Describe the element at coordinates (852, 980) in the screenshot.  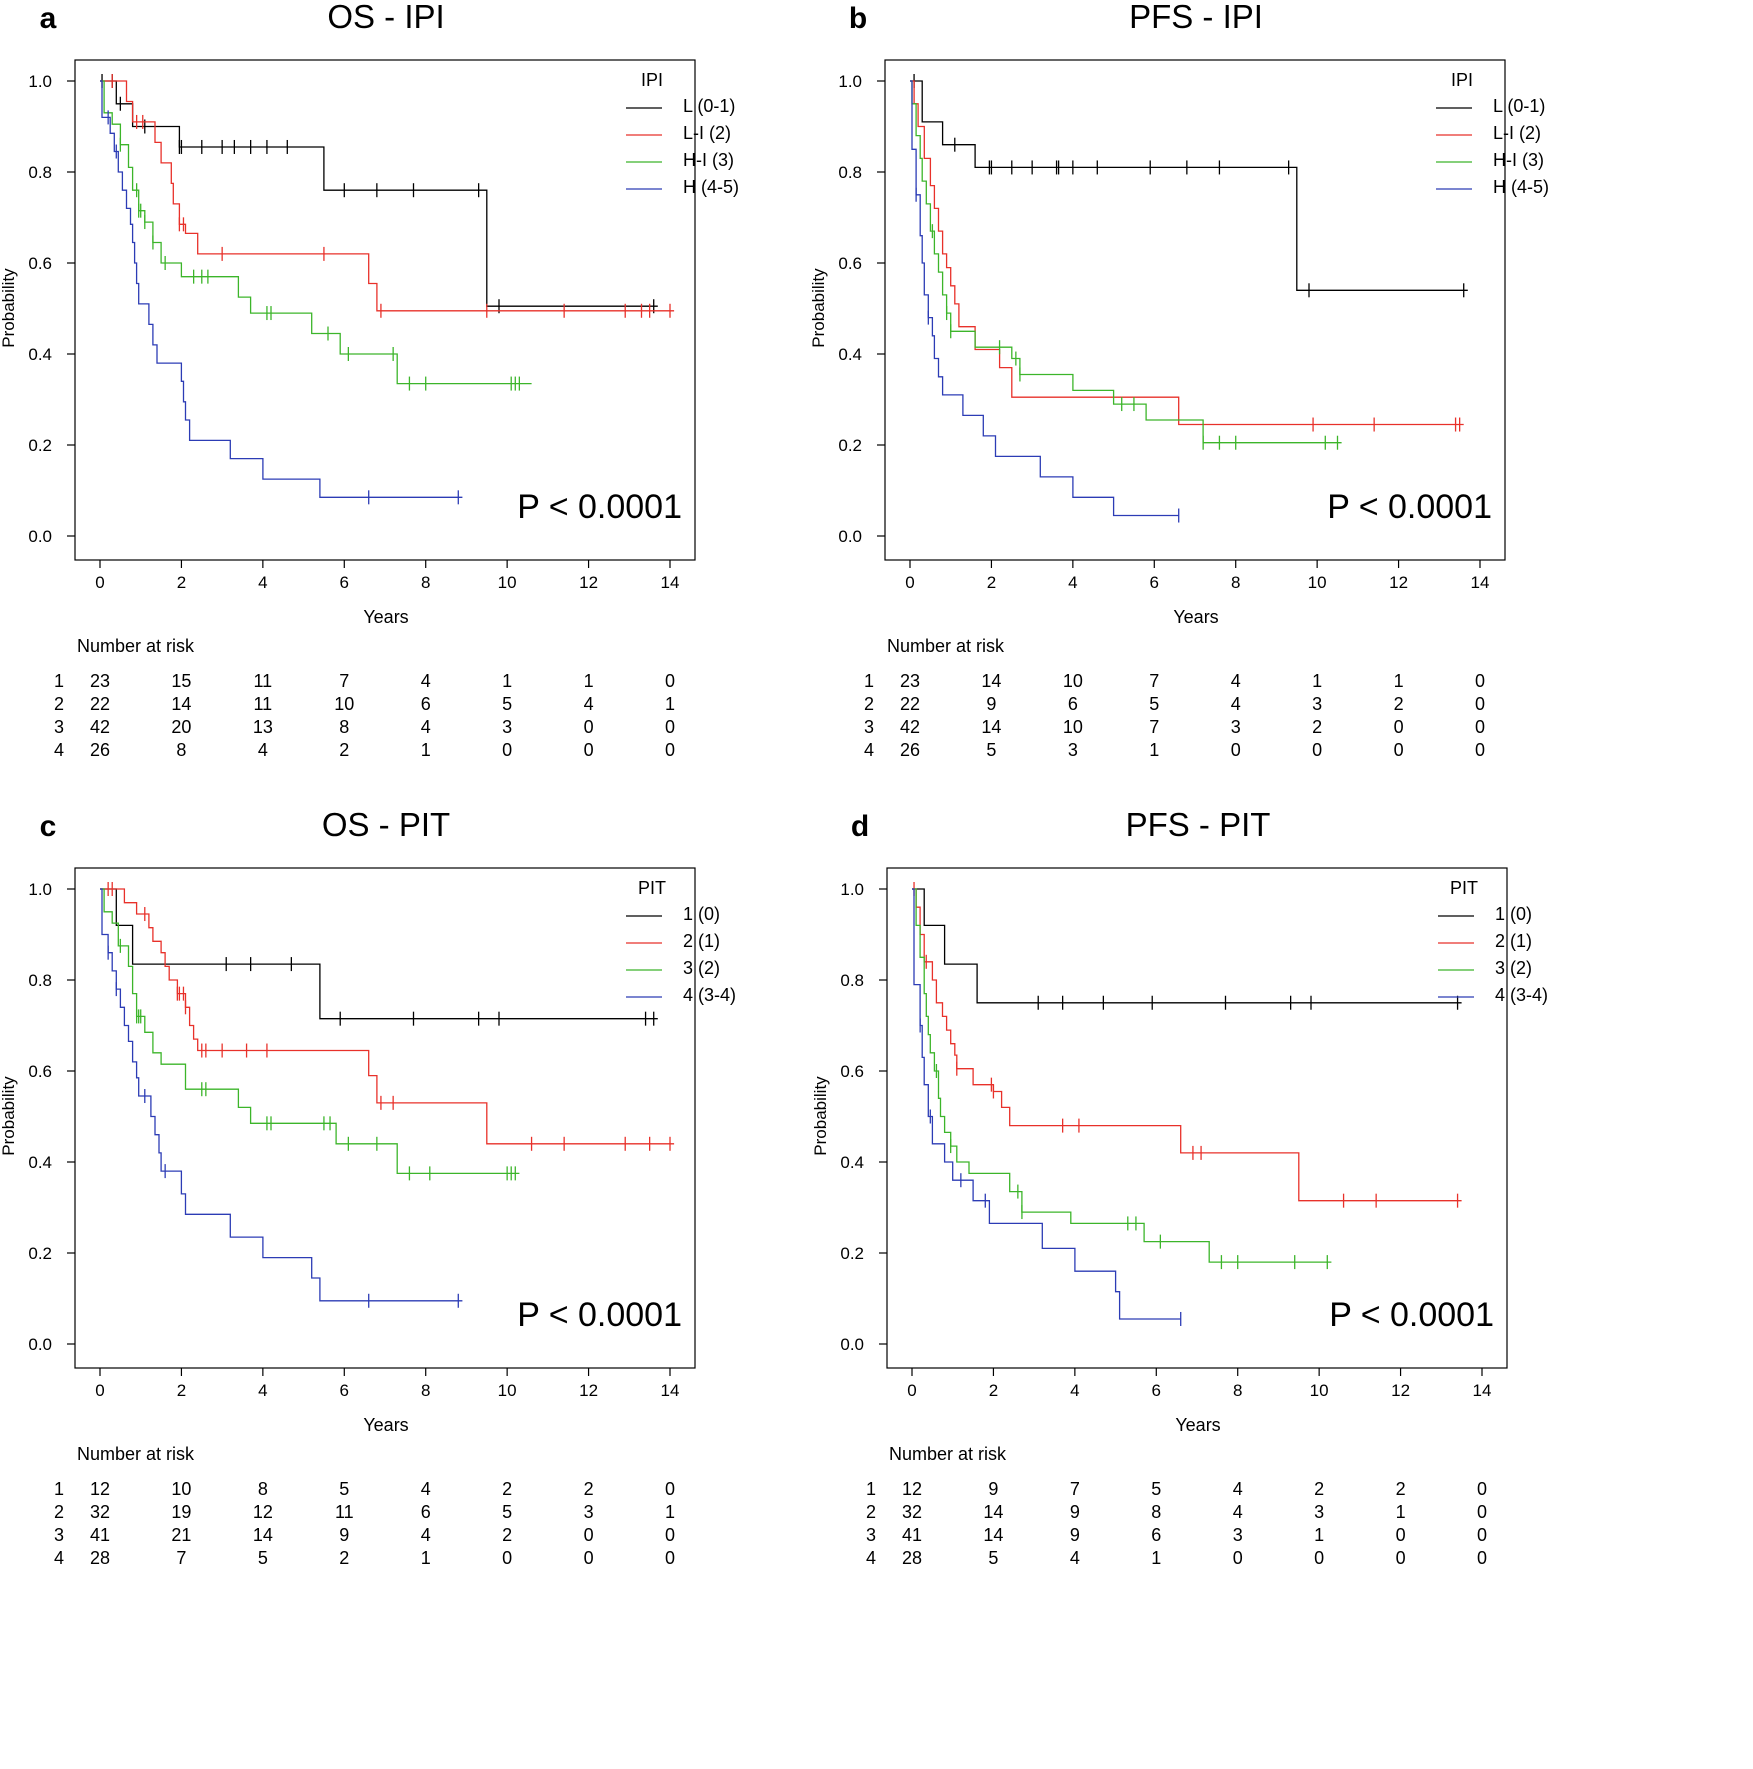
I see `y-tick-label: 0.8` at that location.